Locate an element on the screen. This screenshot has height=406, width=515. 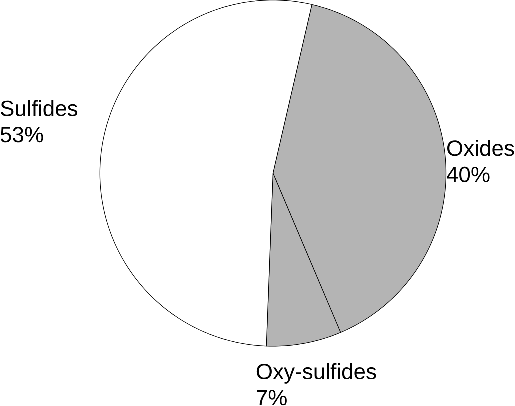
slice-label: Oxy-sulfides is located at coordinates (316, 374).